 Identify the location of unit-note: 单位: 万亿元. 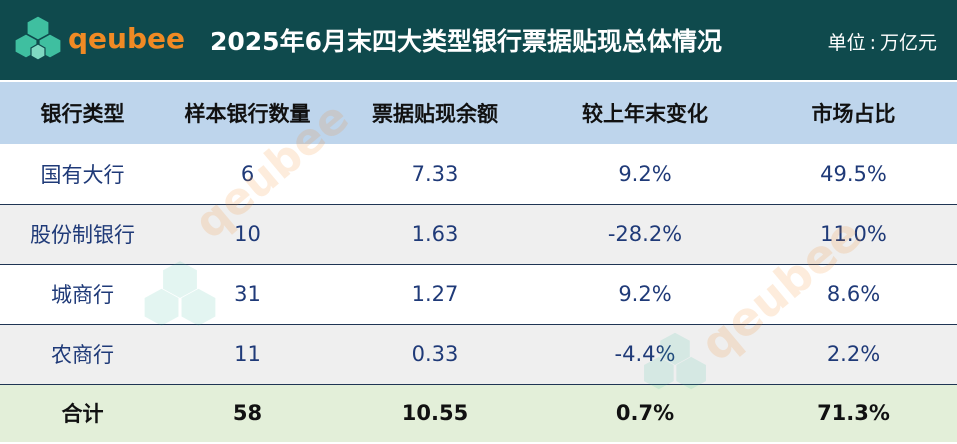
(882, 41).